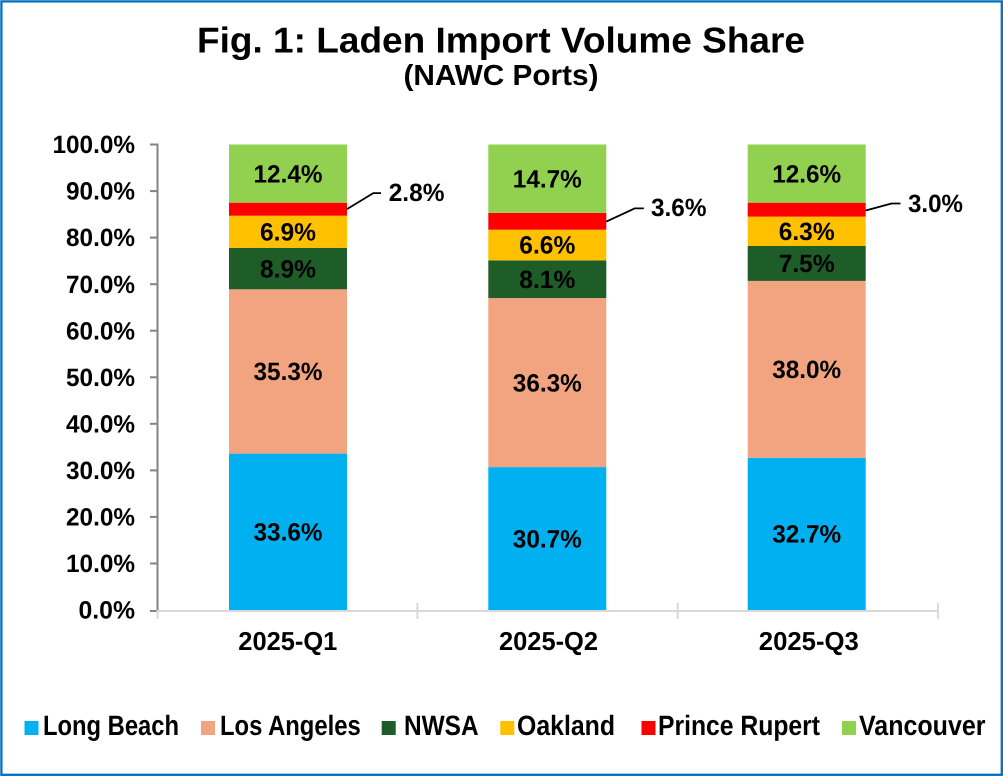 This screenshot has width=1003, height=776. What do you see at coordinates (739, 725) in the screenshot?
I see `svg-text: Prince Rupert` at bounding box center [739, 725].